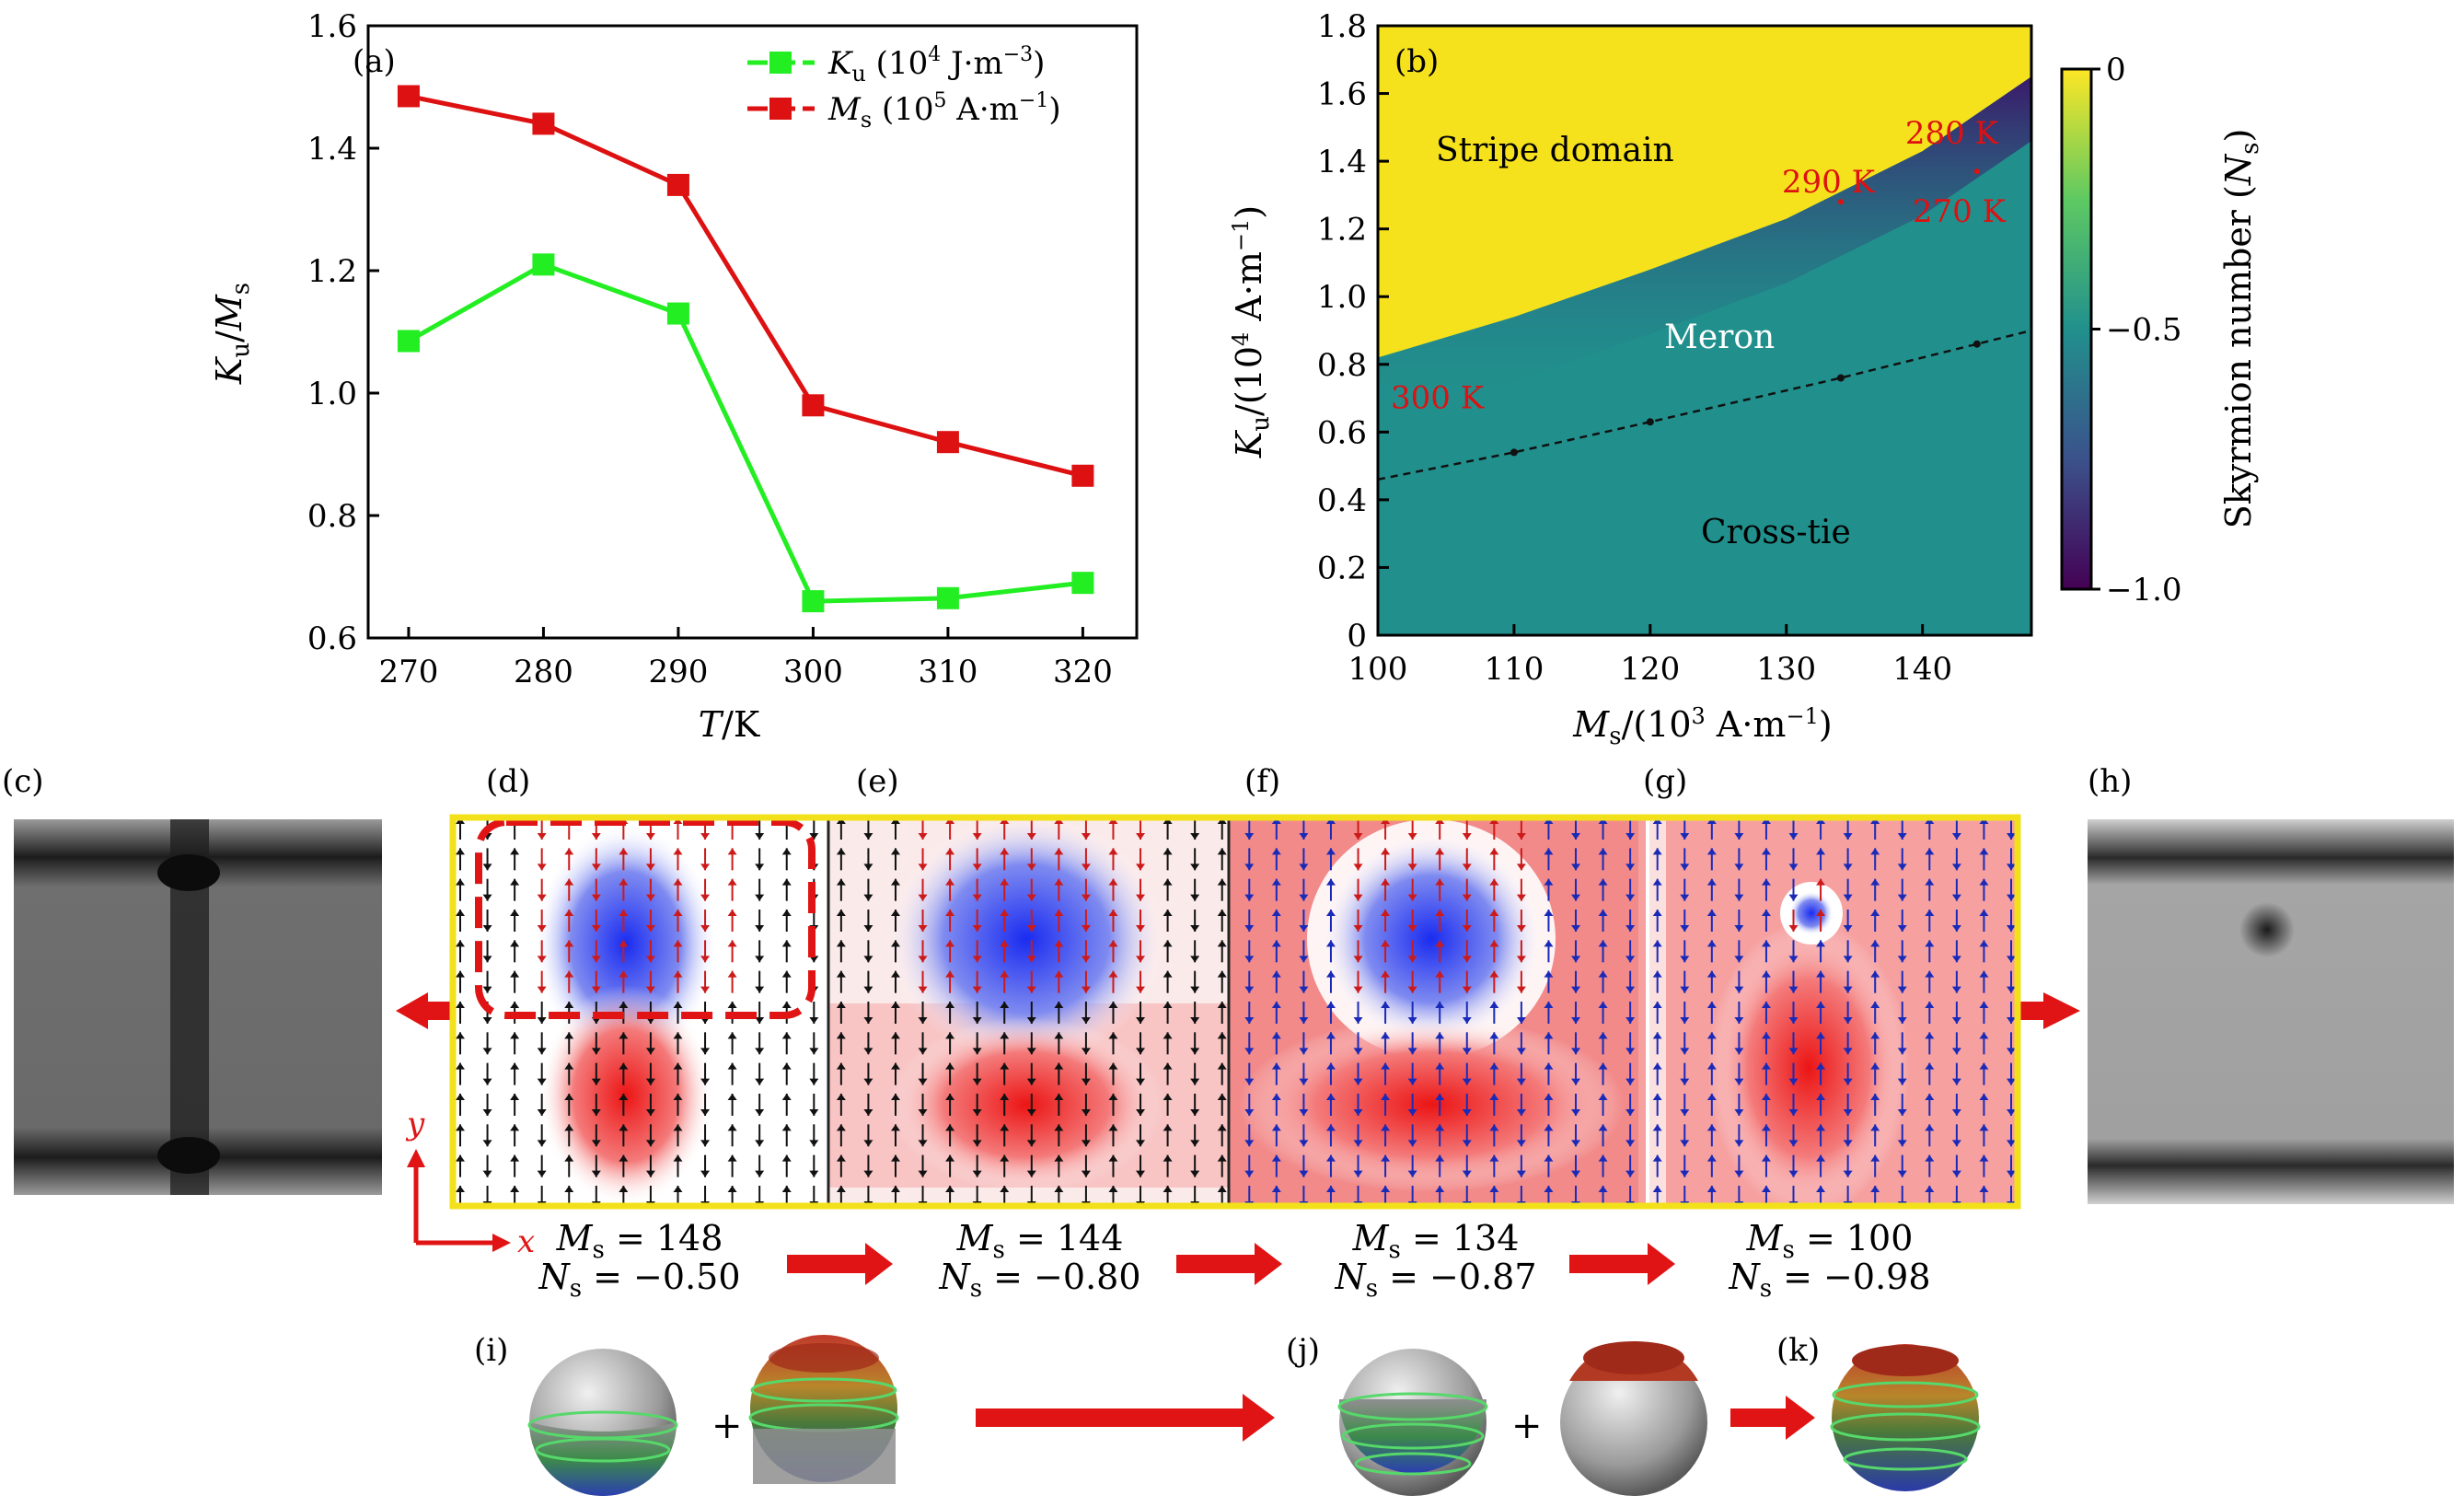 Image resolution: width=2464 pixels, height=1507 pixels. What do you see at coordinates (878, 781) in the screenshot?
I see `panel-label-e: (e)` at bounding box center [878, 781].